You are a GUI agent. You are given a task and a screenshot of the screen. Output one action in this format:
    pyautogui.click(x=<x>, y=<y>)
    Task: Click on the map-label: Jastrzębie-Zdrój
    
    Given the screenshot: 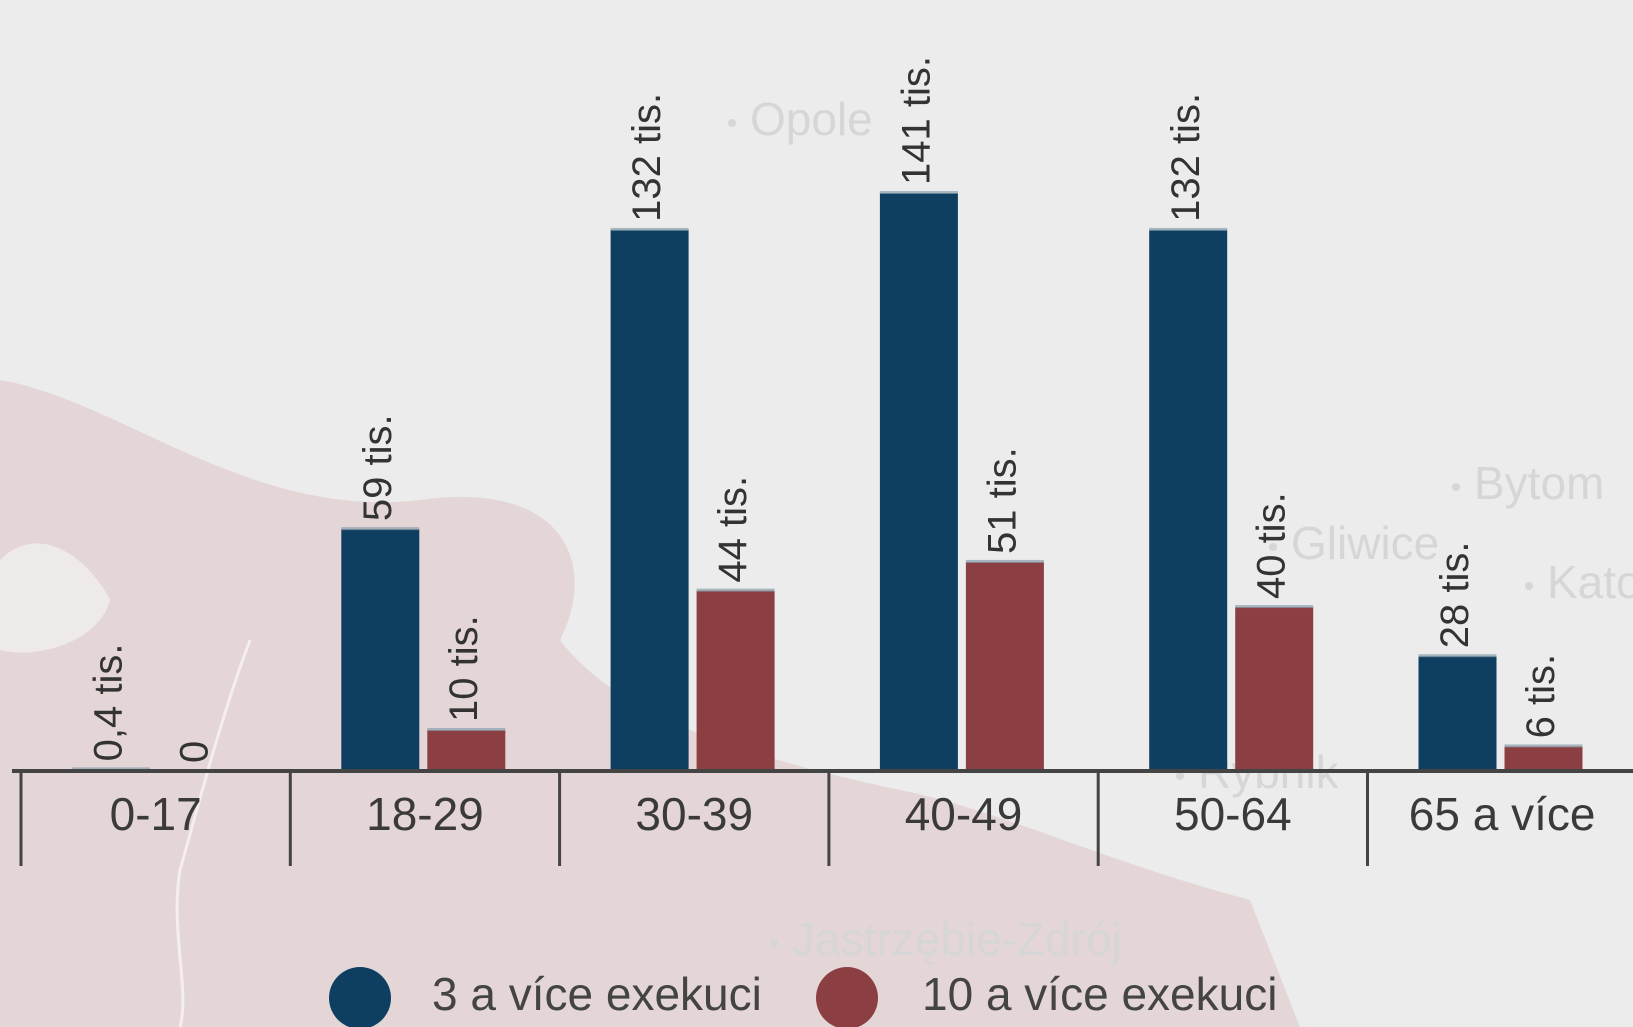 What is the action you would take?
    pyautogui.click(x=957, y=939)
    